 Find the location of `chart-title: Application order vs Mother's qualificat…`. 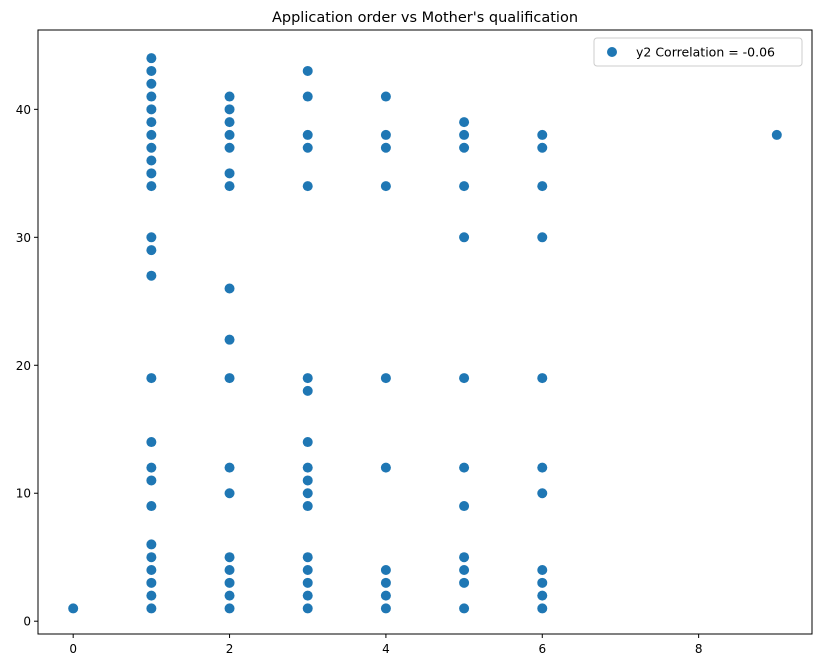

chart-title: Application order vs Mother's qualificat… is located at coordinates (425, 18).